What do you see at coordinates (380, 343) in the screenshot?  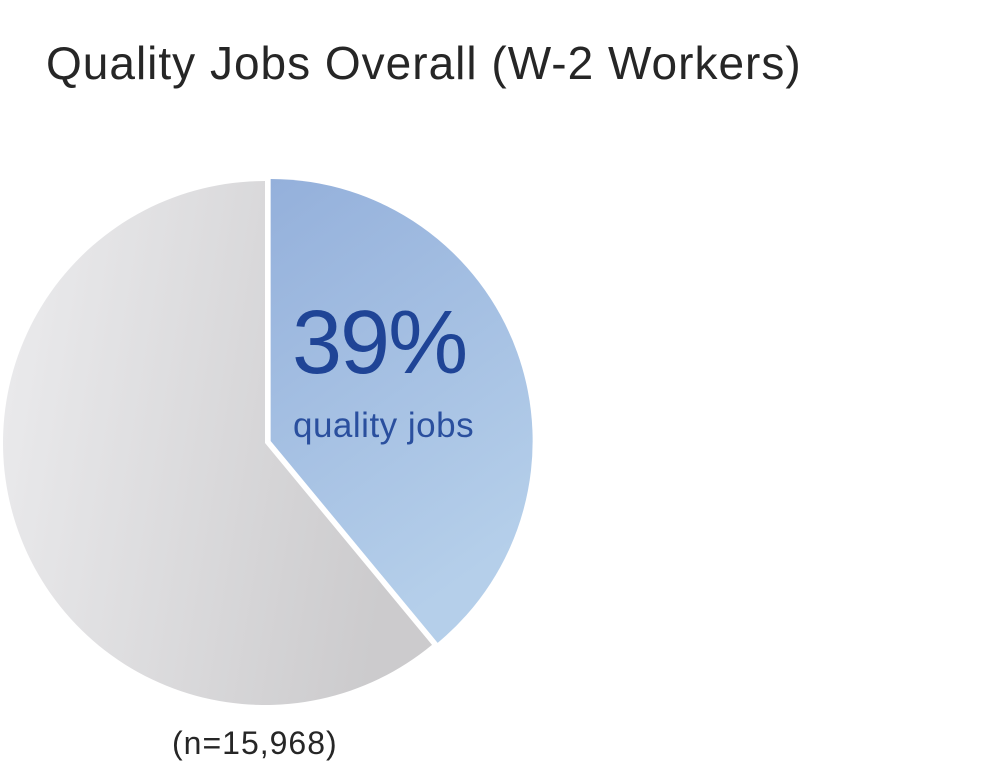 I see `slice-value-label: 39%` at bounding box center [380, 343].